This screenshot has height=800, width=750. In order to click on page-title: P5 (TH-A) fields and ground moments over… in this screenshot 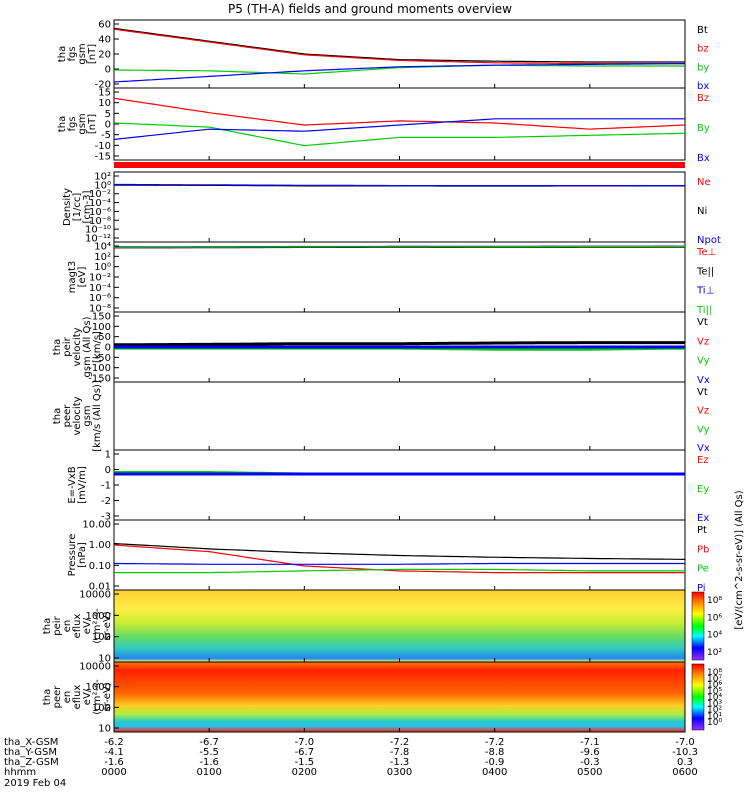, I will do `click(370, 9)`.